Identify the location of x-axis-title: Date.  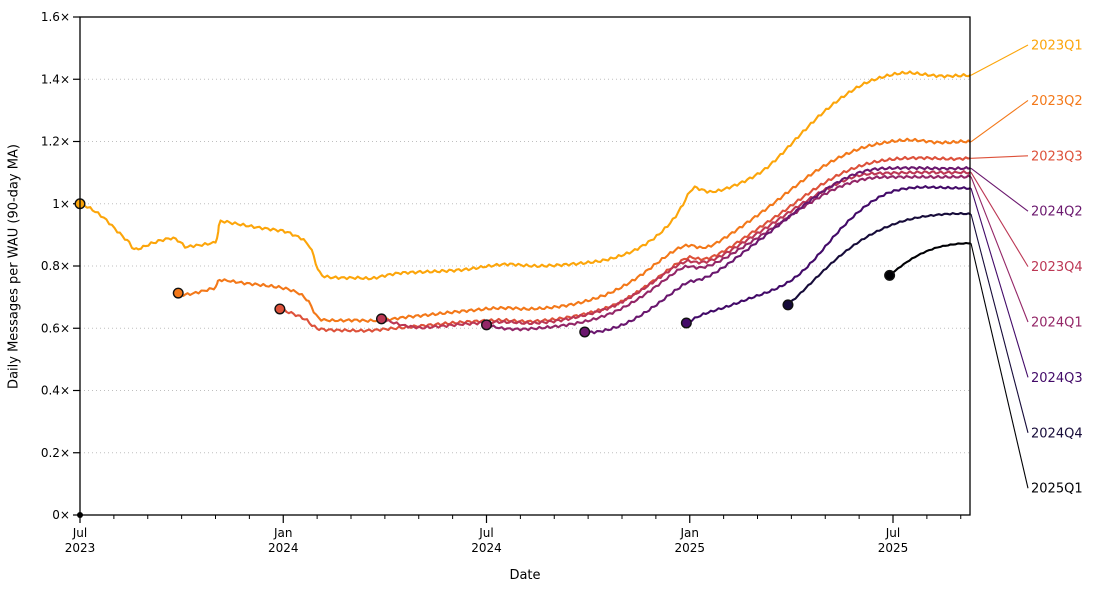
(525, 575).